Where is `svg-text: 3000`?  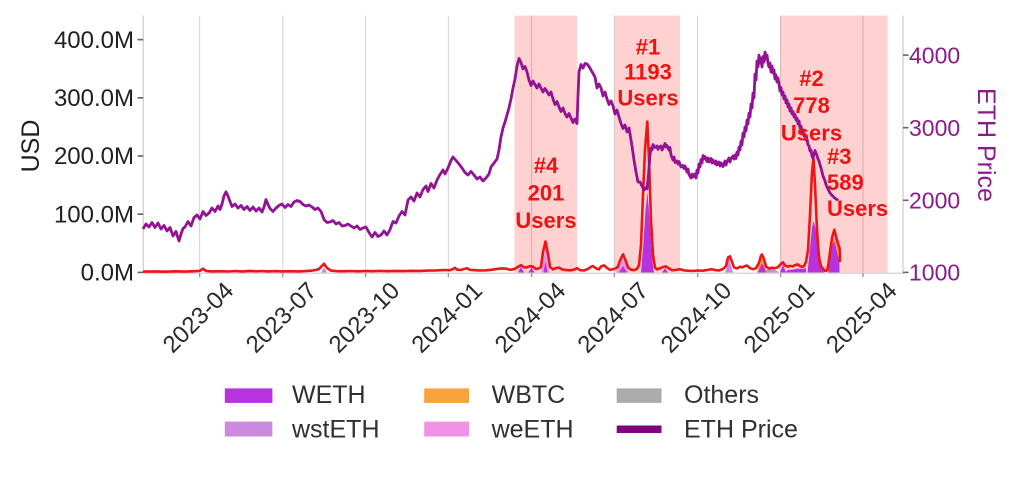 svg-text: 3000 is located at coordinates (934, 128).